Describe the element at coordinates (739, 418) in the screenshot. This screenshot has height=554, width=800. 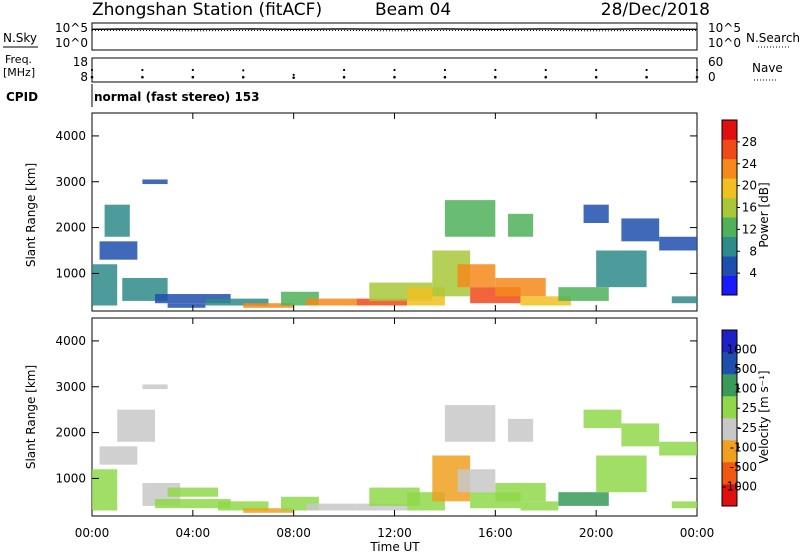
I see `velocity-colorbar: -1000 -500 -100 -25 25 100 500 1000` at that location.